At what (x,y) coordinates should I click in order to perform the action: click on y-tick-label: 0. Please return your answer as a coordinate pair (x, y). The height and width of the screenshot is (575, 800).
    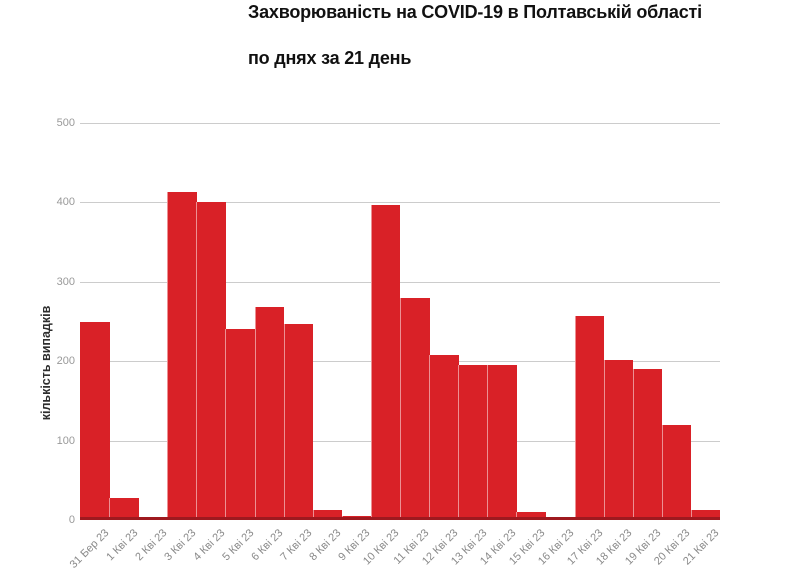
    Looking at the image, I should click on (71, 520).